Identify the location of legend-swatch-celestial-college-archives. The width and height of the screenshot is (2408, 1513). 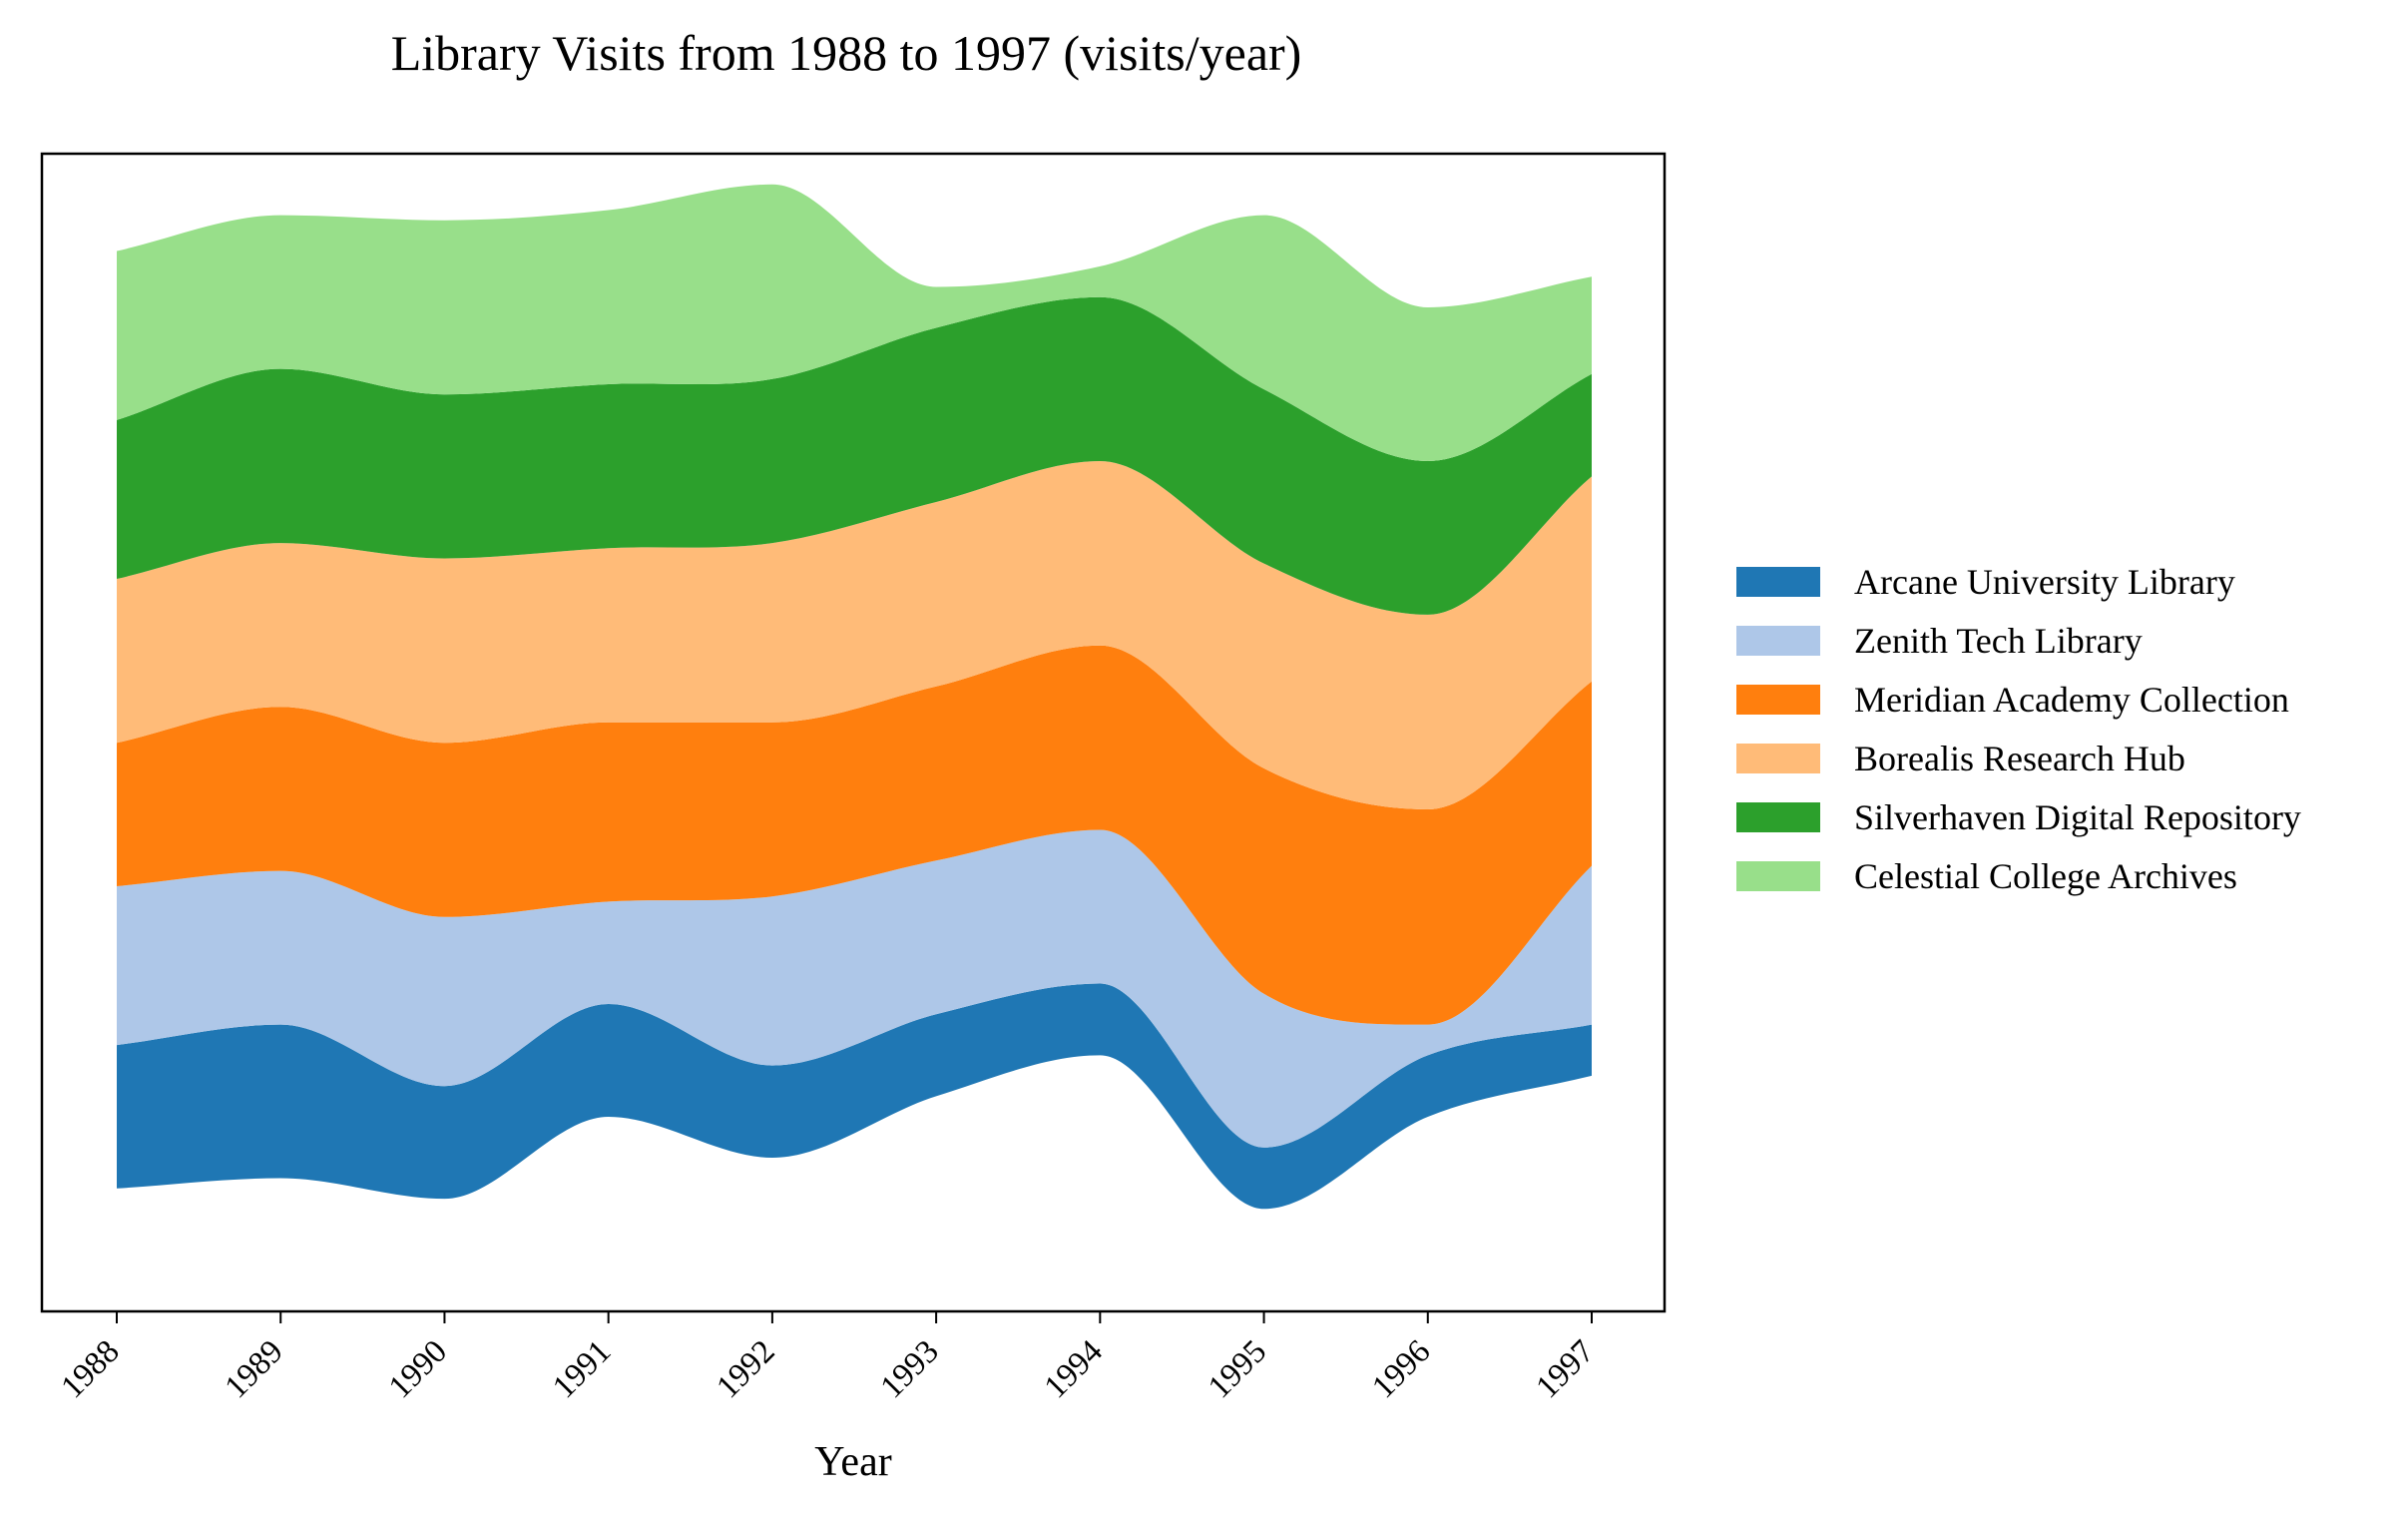
(1778, 876).